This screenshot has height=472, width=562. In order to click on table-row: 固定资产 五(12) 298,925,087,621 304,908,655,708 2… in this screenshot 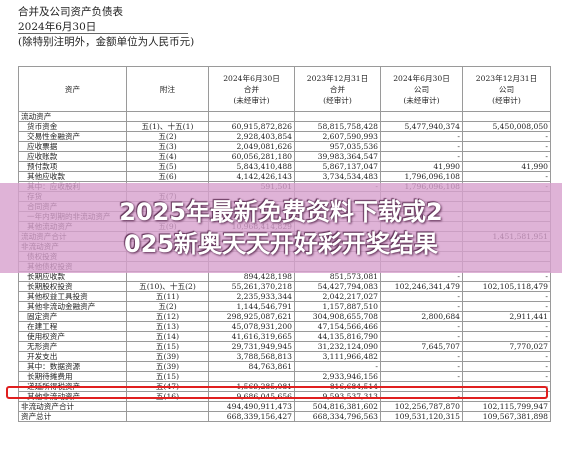, I will do `click(284, 316)`.